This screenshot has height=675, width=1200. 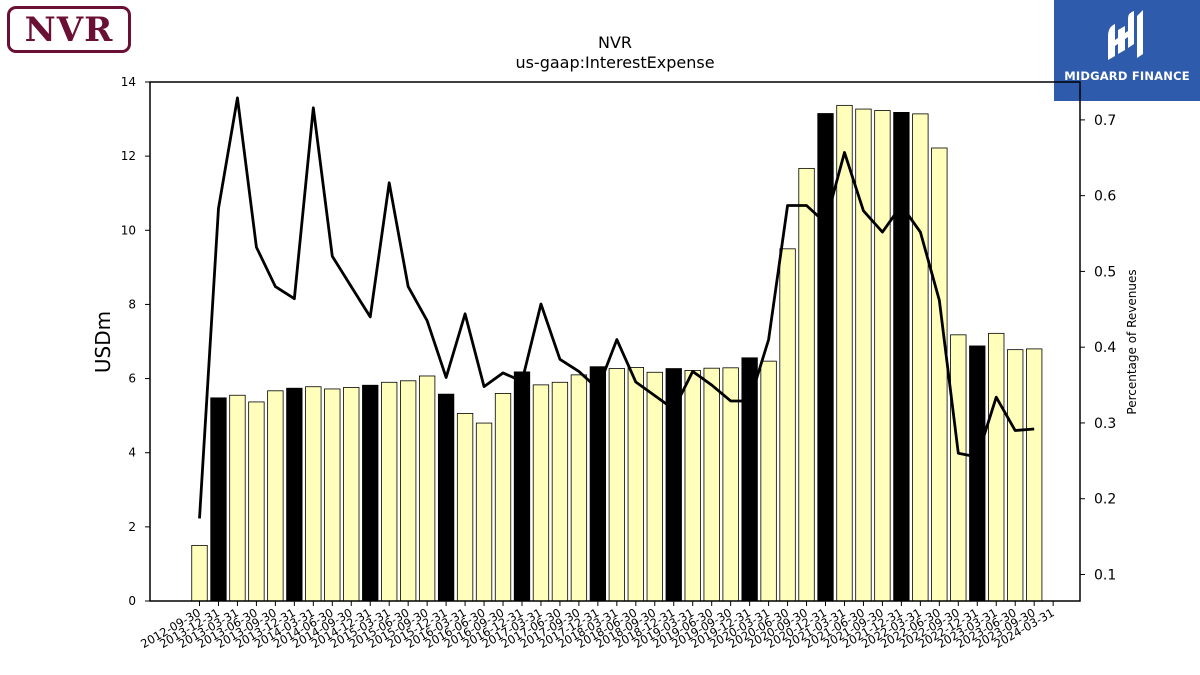 I want to click on y-axis-right: 0.1 0.2 0.3 0.4 0.5 0.6 0.7, so click(x=1098, y=348).